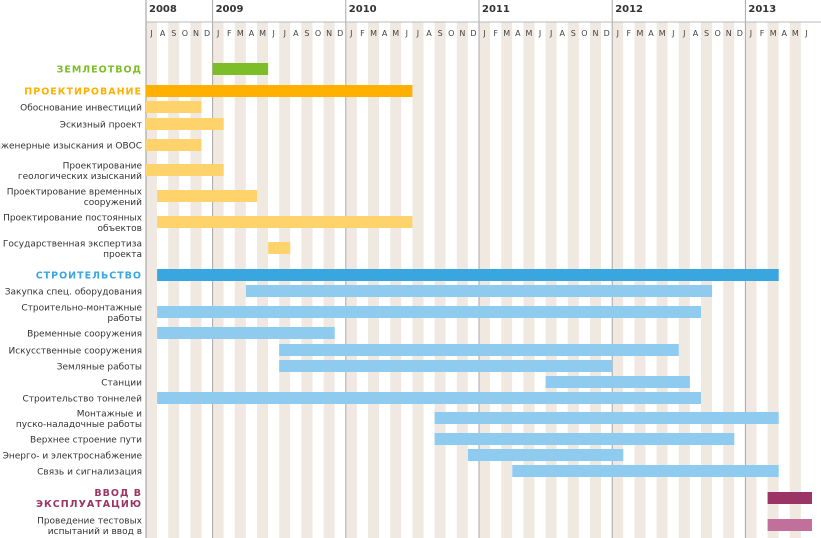 Image resolution: width=821 pixels, height=538 pixels. What do you see at coordinates (629, 9) in the screenshot?
I see `year-label-2012: 2012` at bounding box center [629, 9].